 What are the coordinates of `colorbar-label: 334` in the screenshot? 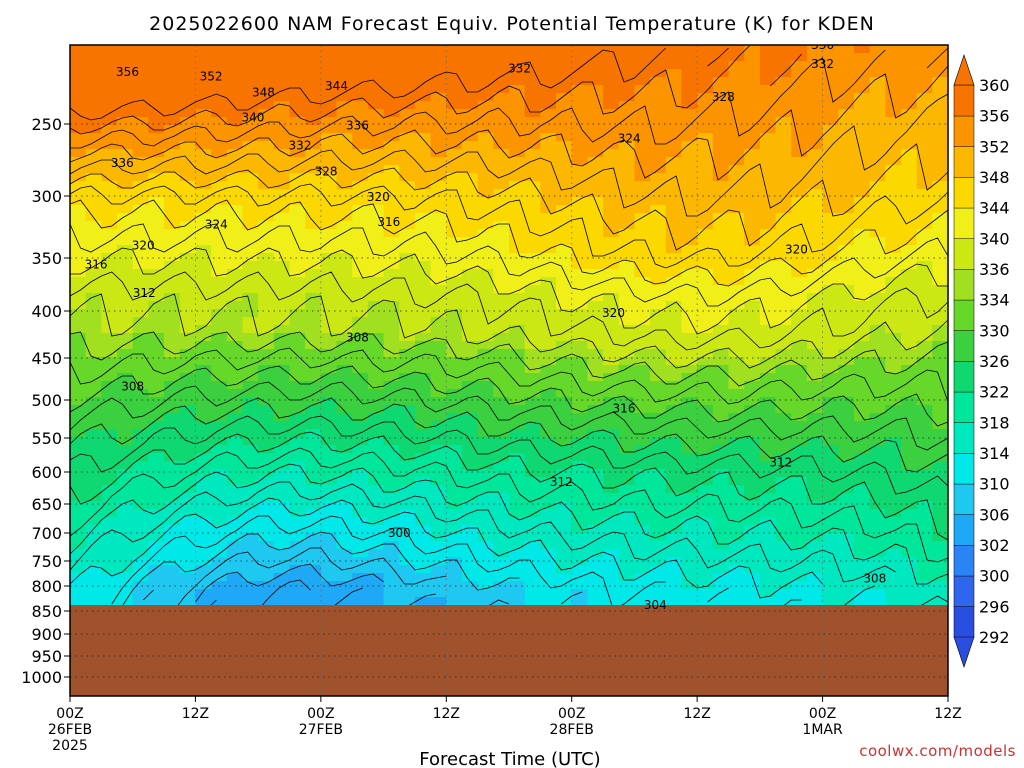 It's located at (994, 300).